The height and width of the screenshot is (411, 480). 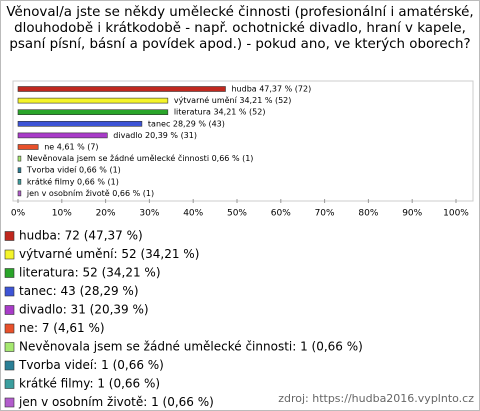 What do you see at coordinates (376, 398) in the screenshot?
I see `source: zdroj: https://hudba2016.vyplnto.cz` at bounding box center [376, 398].